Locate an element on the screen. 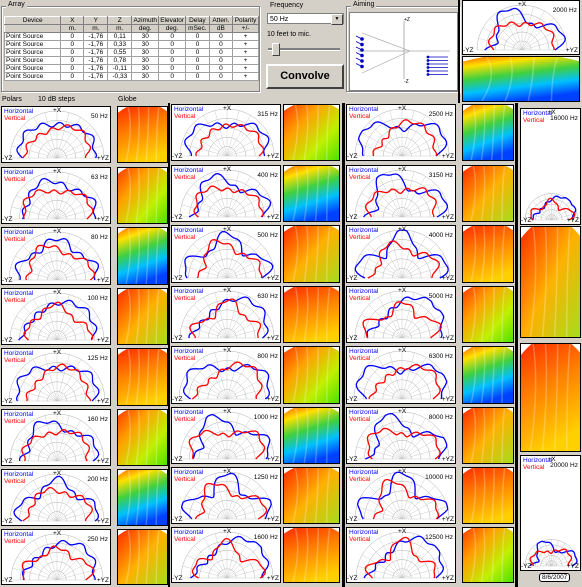  col-z: Z is located at coordinates (120, 20).